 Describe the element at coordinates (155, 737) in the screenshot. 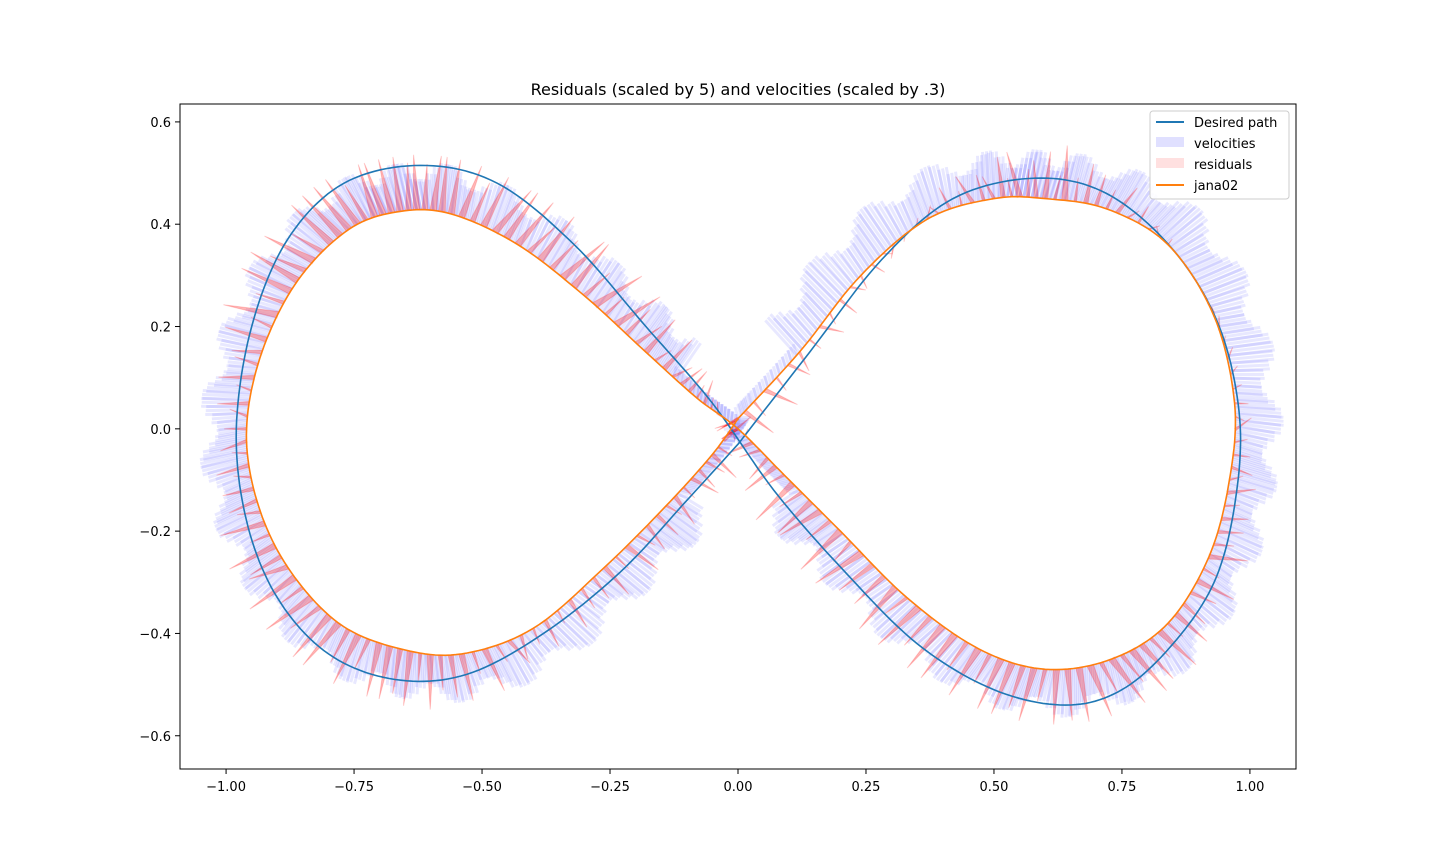

I see `y-tick-label: −0.6` at that location.